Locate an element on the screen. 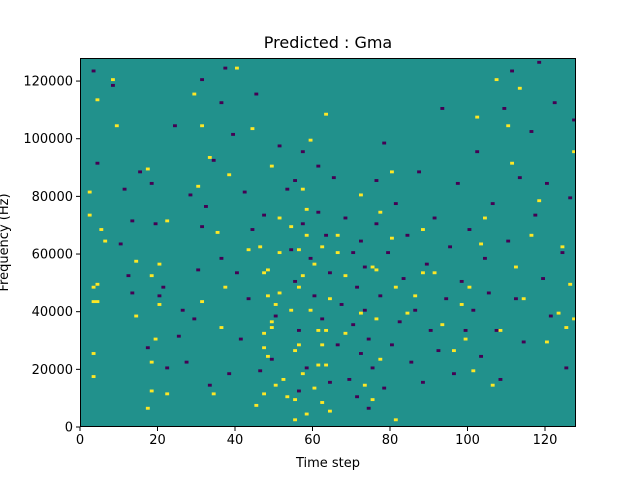  y-axis: 0 20000 40000 60000 80000 100000 120000 is located at coordinates (51, 255).